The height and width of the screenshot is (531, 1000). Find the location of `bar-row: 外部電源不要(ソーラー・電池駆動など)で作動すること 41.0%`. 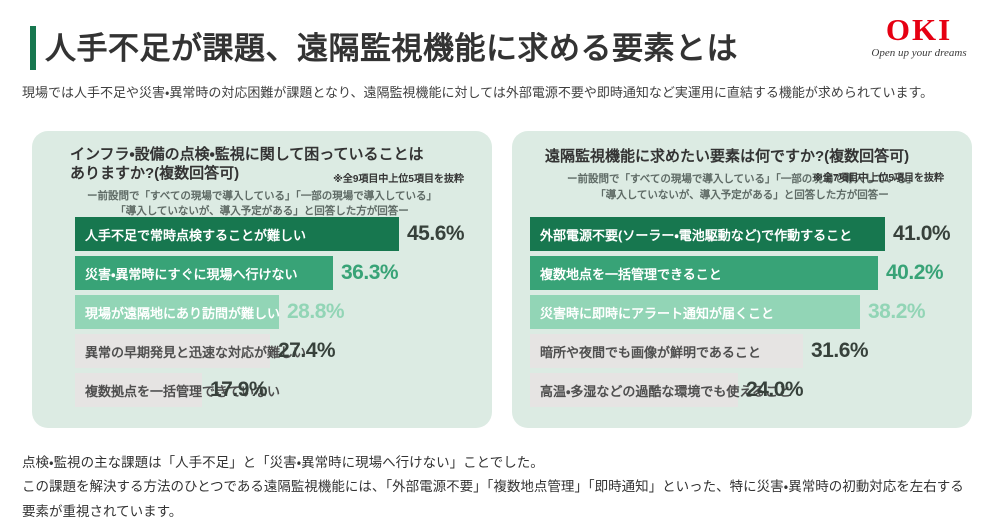

bar-row: 外部電源不要(ソーラー・電池駆動など)で作動すること 41.0% is located at coordinates (751, 234).